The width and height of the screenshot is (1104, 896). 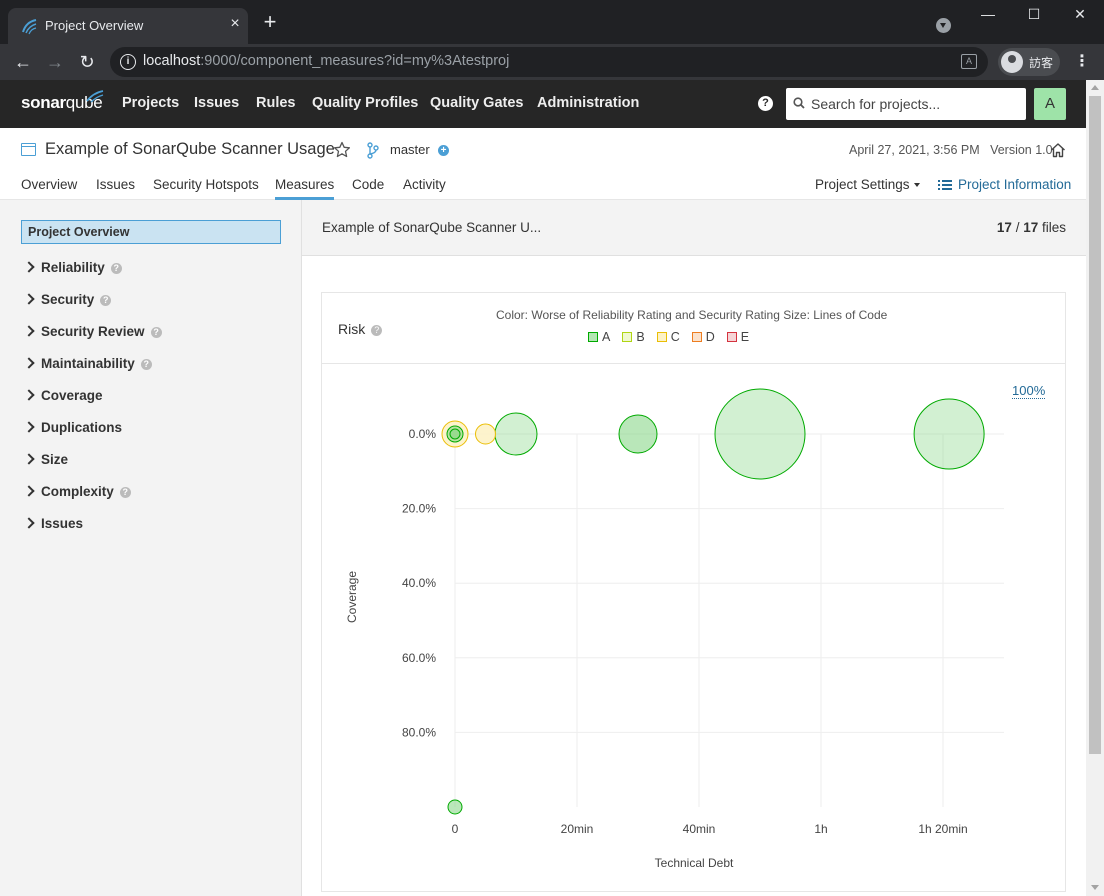 What do you see at coordinates (867, 184) in the screenshot?
I see `project-settings-dropdown: Project Settings` at bounding box center [867, 184].